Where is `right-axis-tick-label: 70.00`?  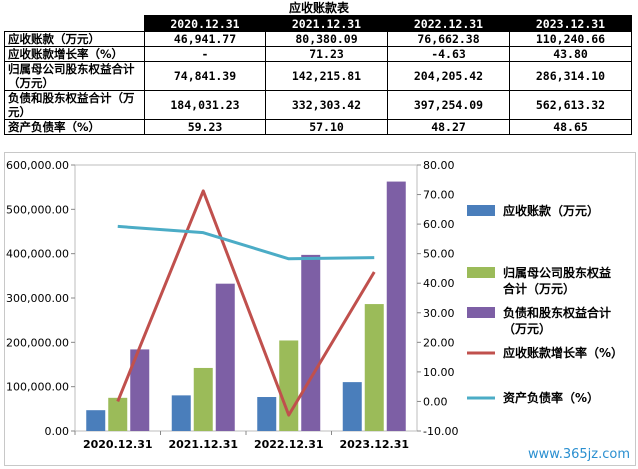
right-axis-tick-label: 70.00 is located at coordinates (439, 195).